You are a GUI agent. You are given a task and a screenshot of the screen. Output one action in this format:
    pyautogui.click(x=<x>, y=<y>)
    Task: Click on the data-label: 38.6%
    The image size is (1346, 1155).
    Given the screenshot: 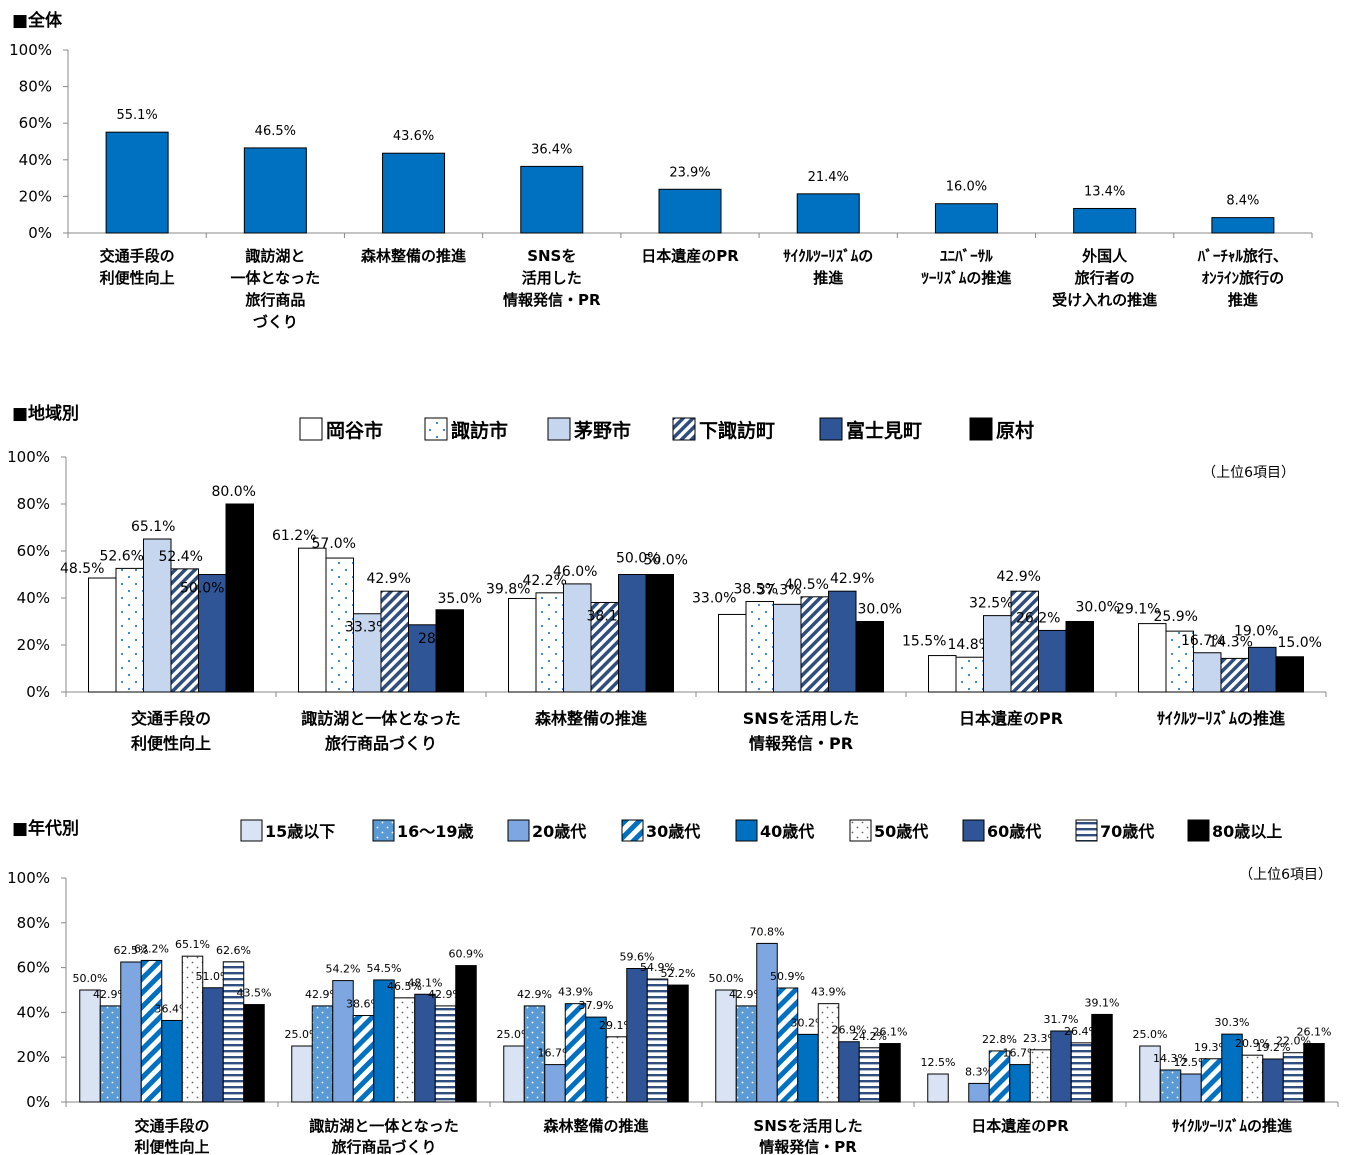 What is the action you would take?
    pyautogui.click(x=363, y=1004)
    